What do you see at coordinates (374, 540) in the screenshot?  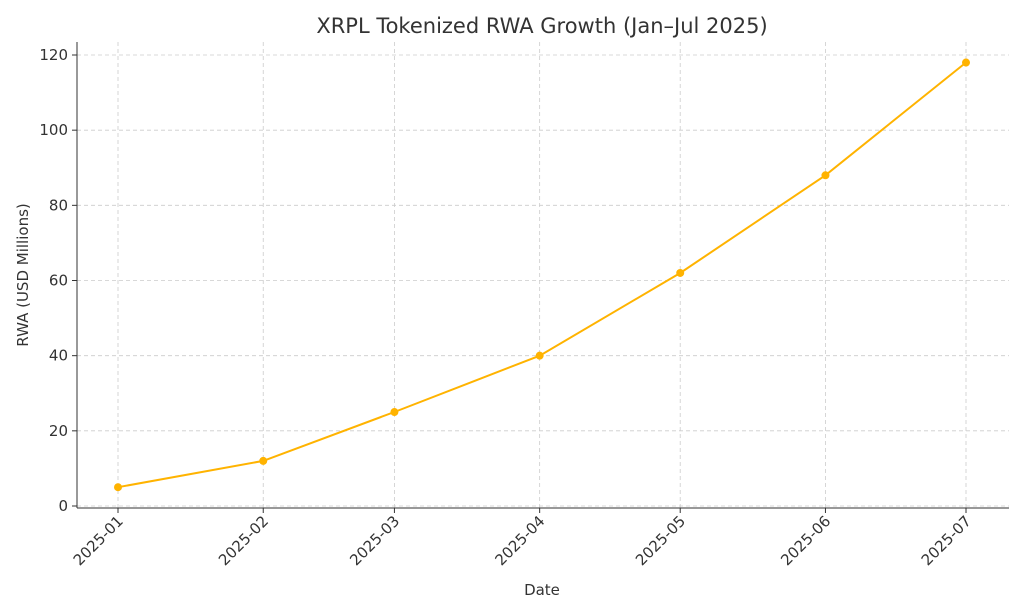 I see `x-tick-label: 2025-03` at bounding box center [374, 540].